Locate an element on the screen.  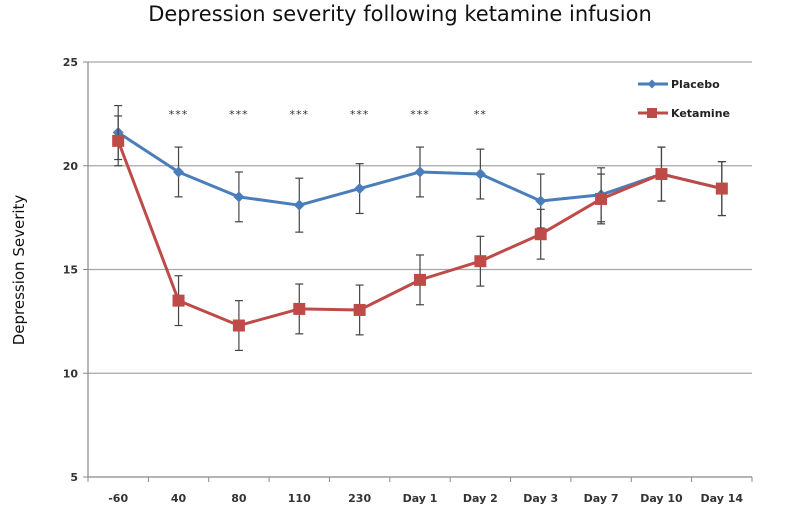
significance-marker: ** is located at coordinates (480, 114).